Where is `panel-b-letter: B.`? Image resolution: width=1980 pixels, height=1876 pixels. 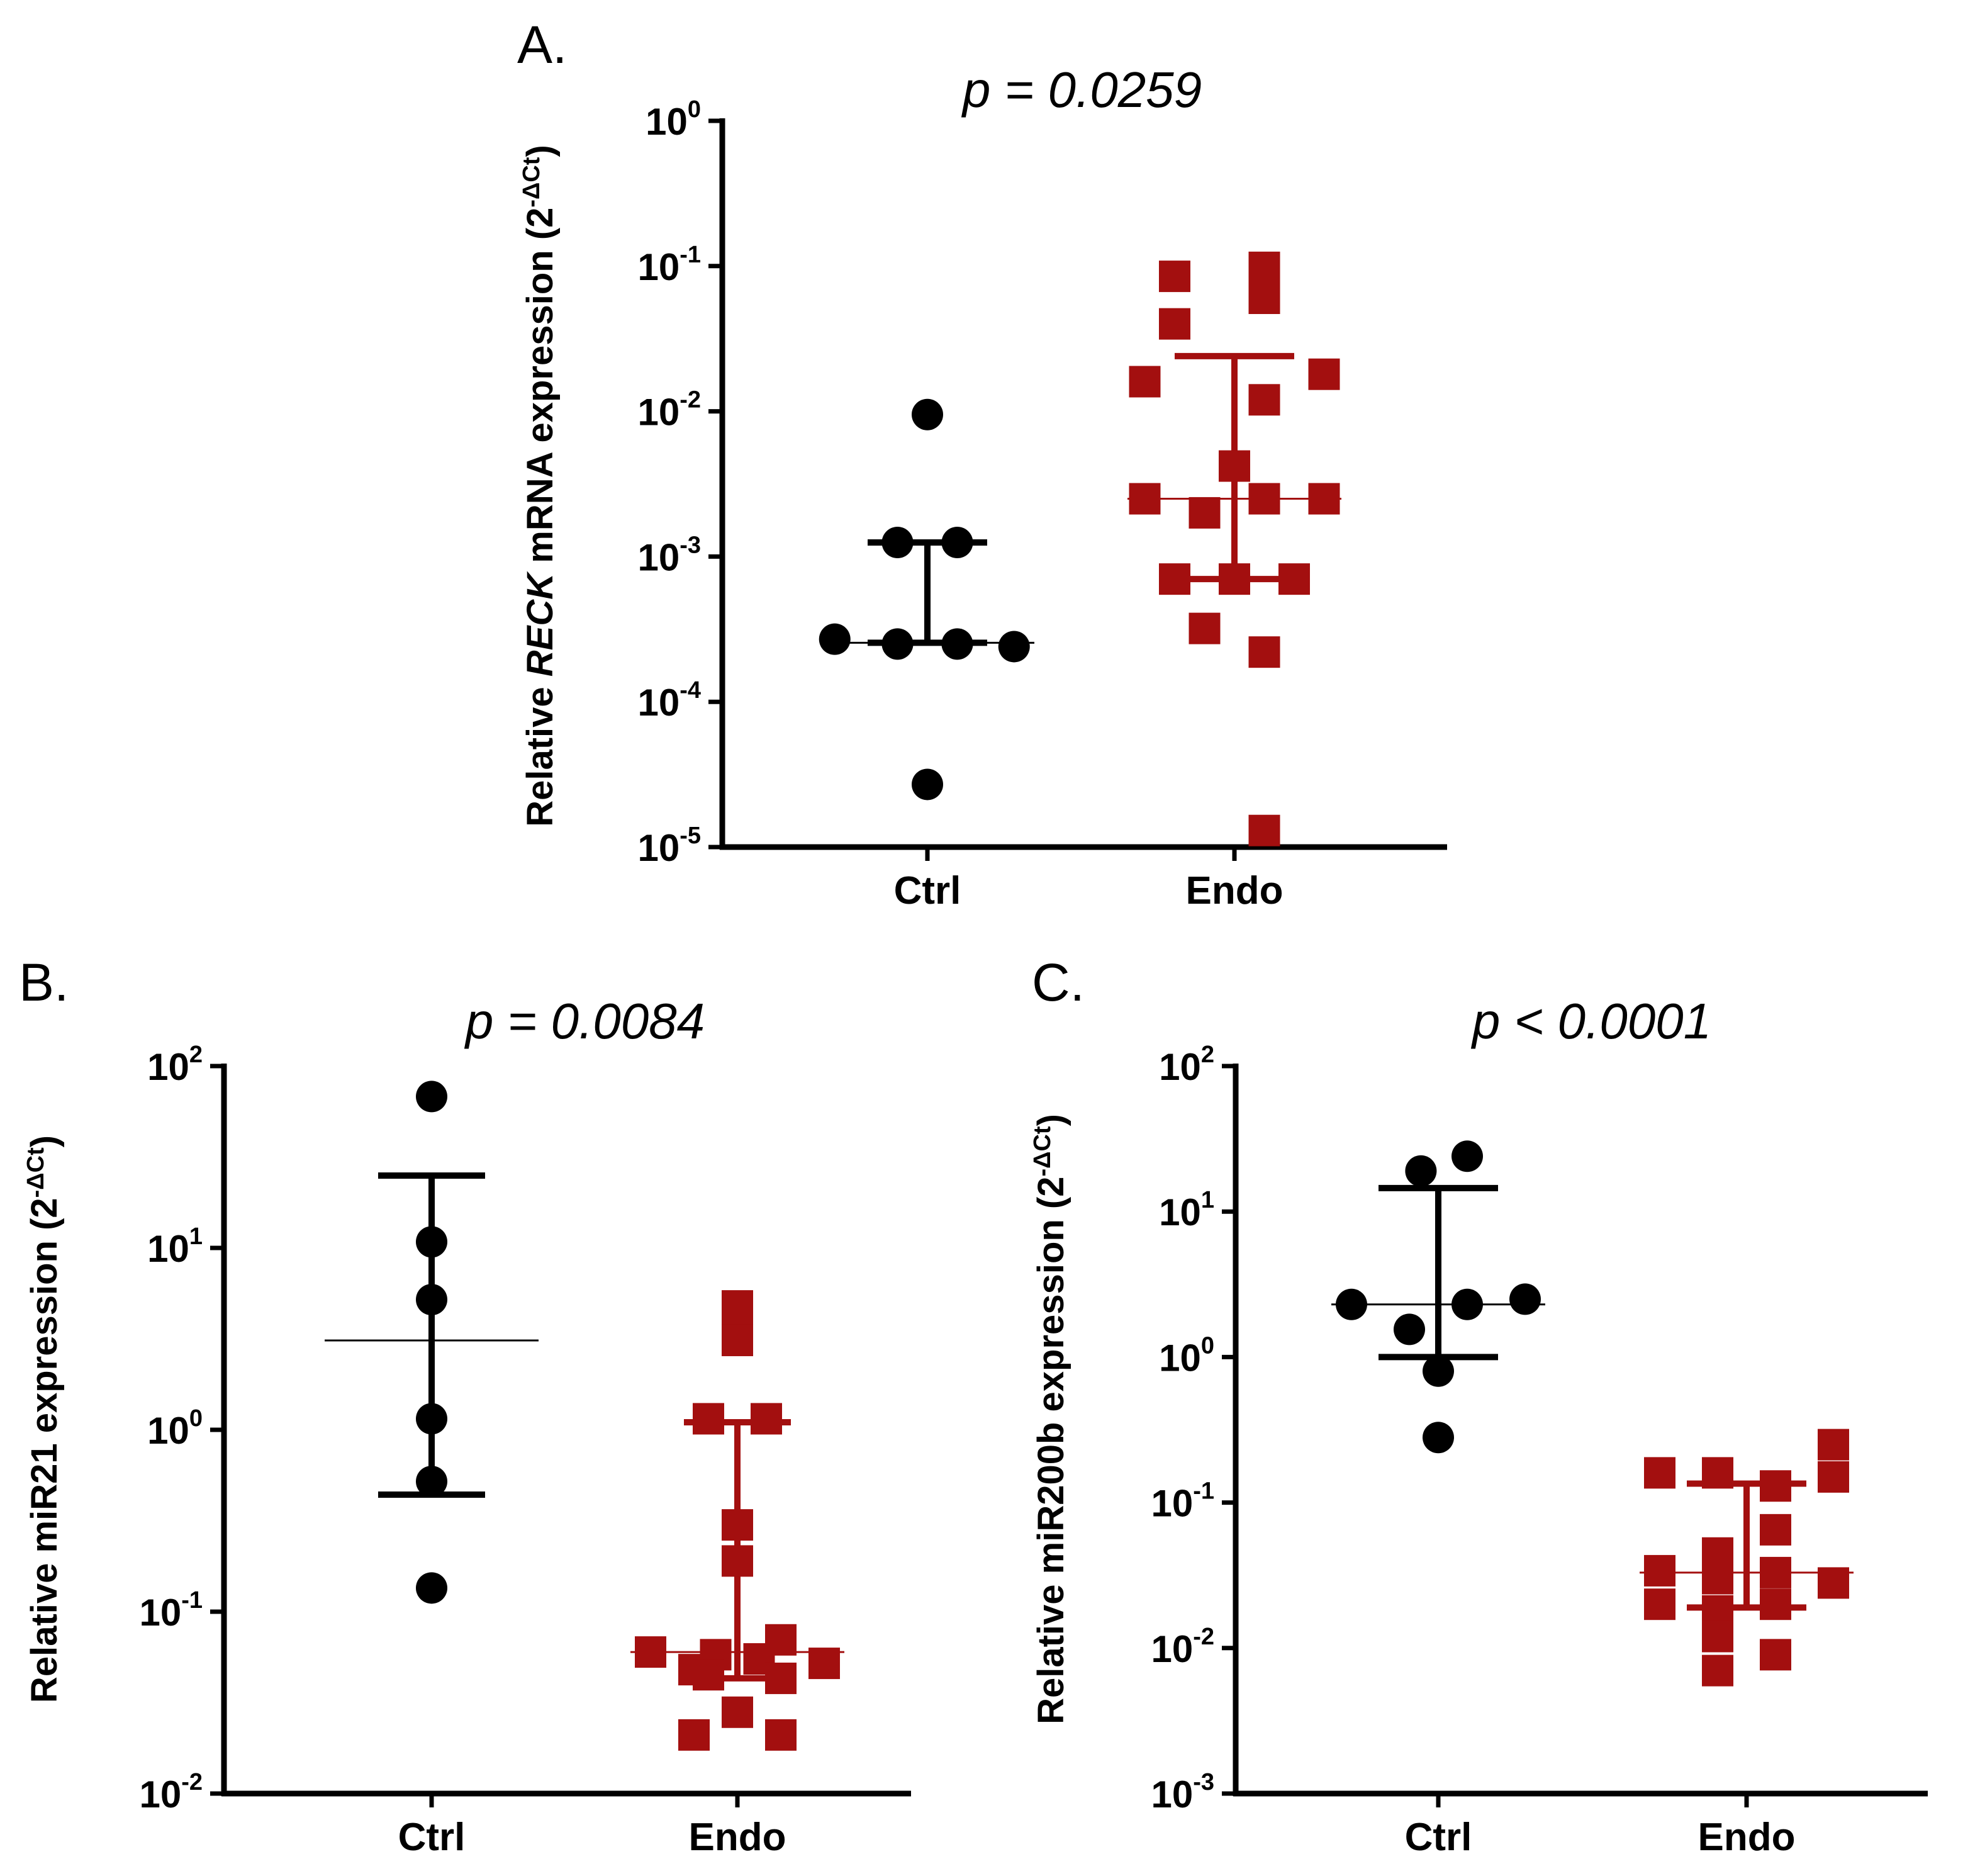
panel-b-letter: B. is located at coordinates (44, 982).